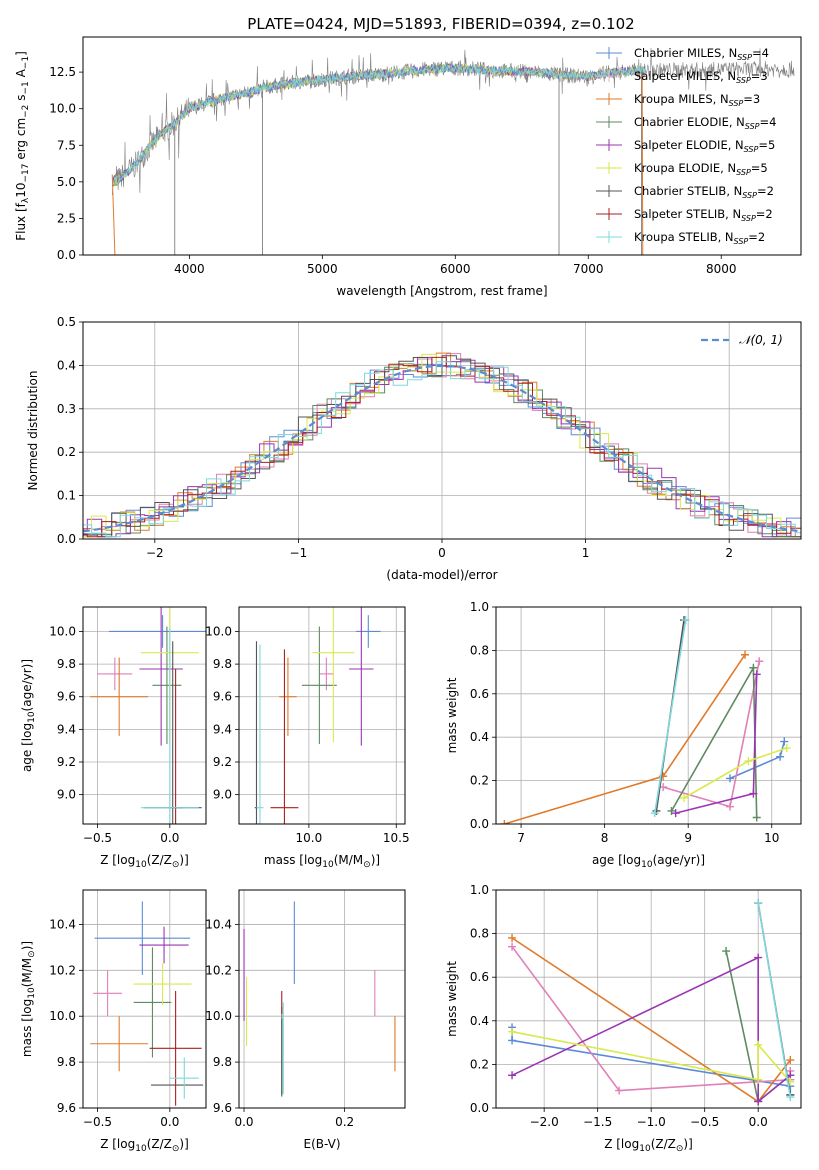  What do you see at coordinates (66, 697) in the screenshot?
I see `age-vs-z-ytick-label: 9.6` at bounding box center [66, 697].